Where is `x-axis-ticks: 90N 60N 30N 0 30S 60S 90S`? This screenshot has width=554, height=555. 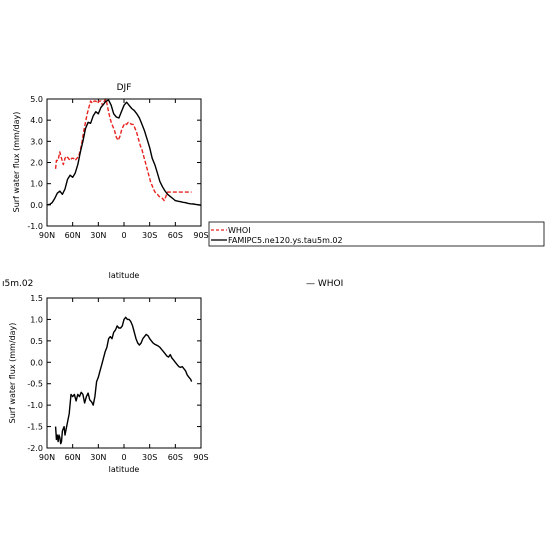 x-axis-ticks: 90N 60N 30N 0 30S 60S 90S is located at coordinates (124, 169).